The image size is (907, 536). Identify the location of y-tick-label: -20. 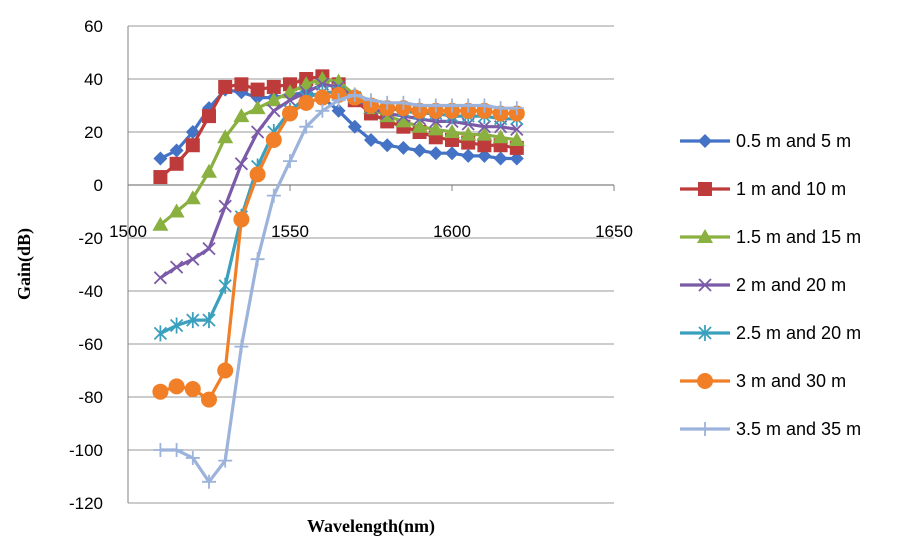
(90, 238).